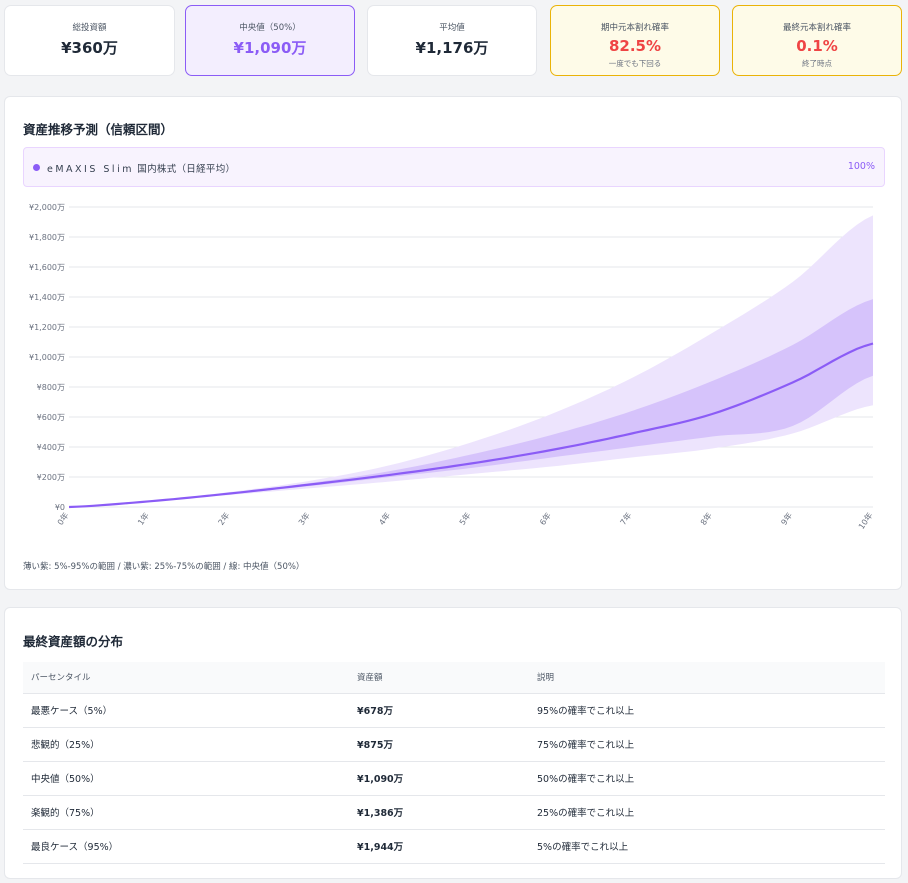 The height and width of the screenshot is (883, 908). What do you see at coordinates (865, 520) in the screenshot?
I see `x-tick-label: 10年` at bounding box center [865, 520].